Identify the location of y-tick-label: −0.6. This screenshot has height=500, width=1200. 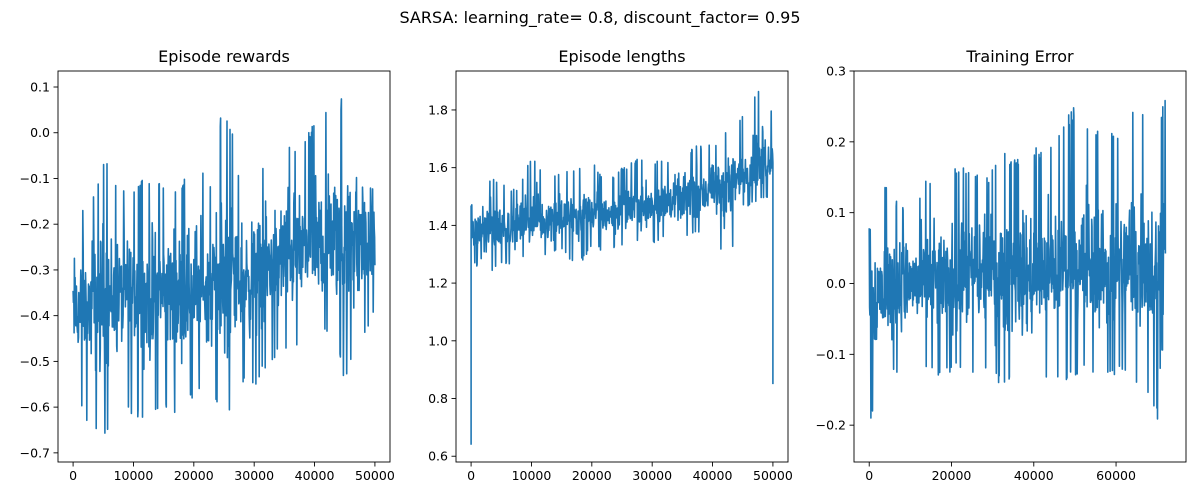
(35, 407).